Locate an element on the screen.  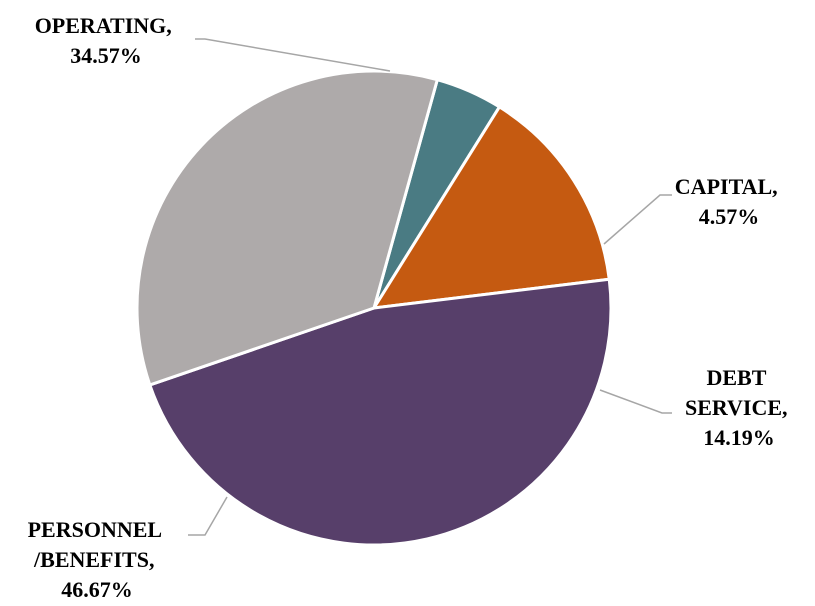
leader-line-capital is located at coordinates (637, 219).